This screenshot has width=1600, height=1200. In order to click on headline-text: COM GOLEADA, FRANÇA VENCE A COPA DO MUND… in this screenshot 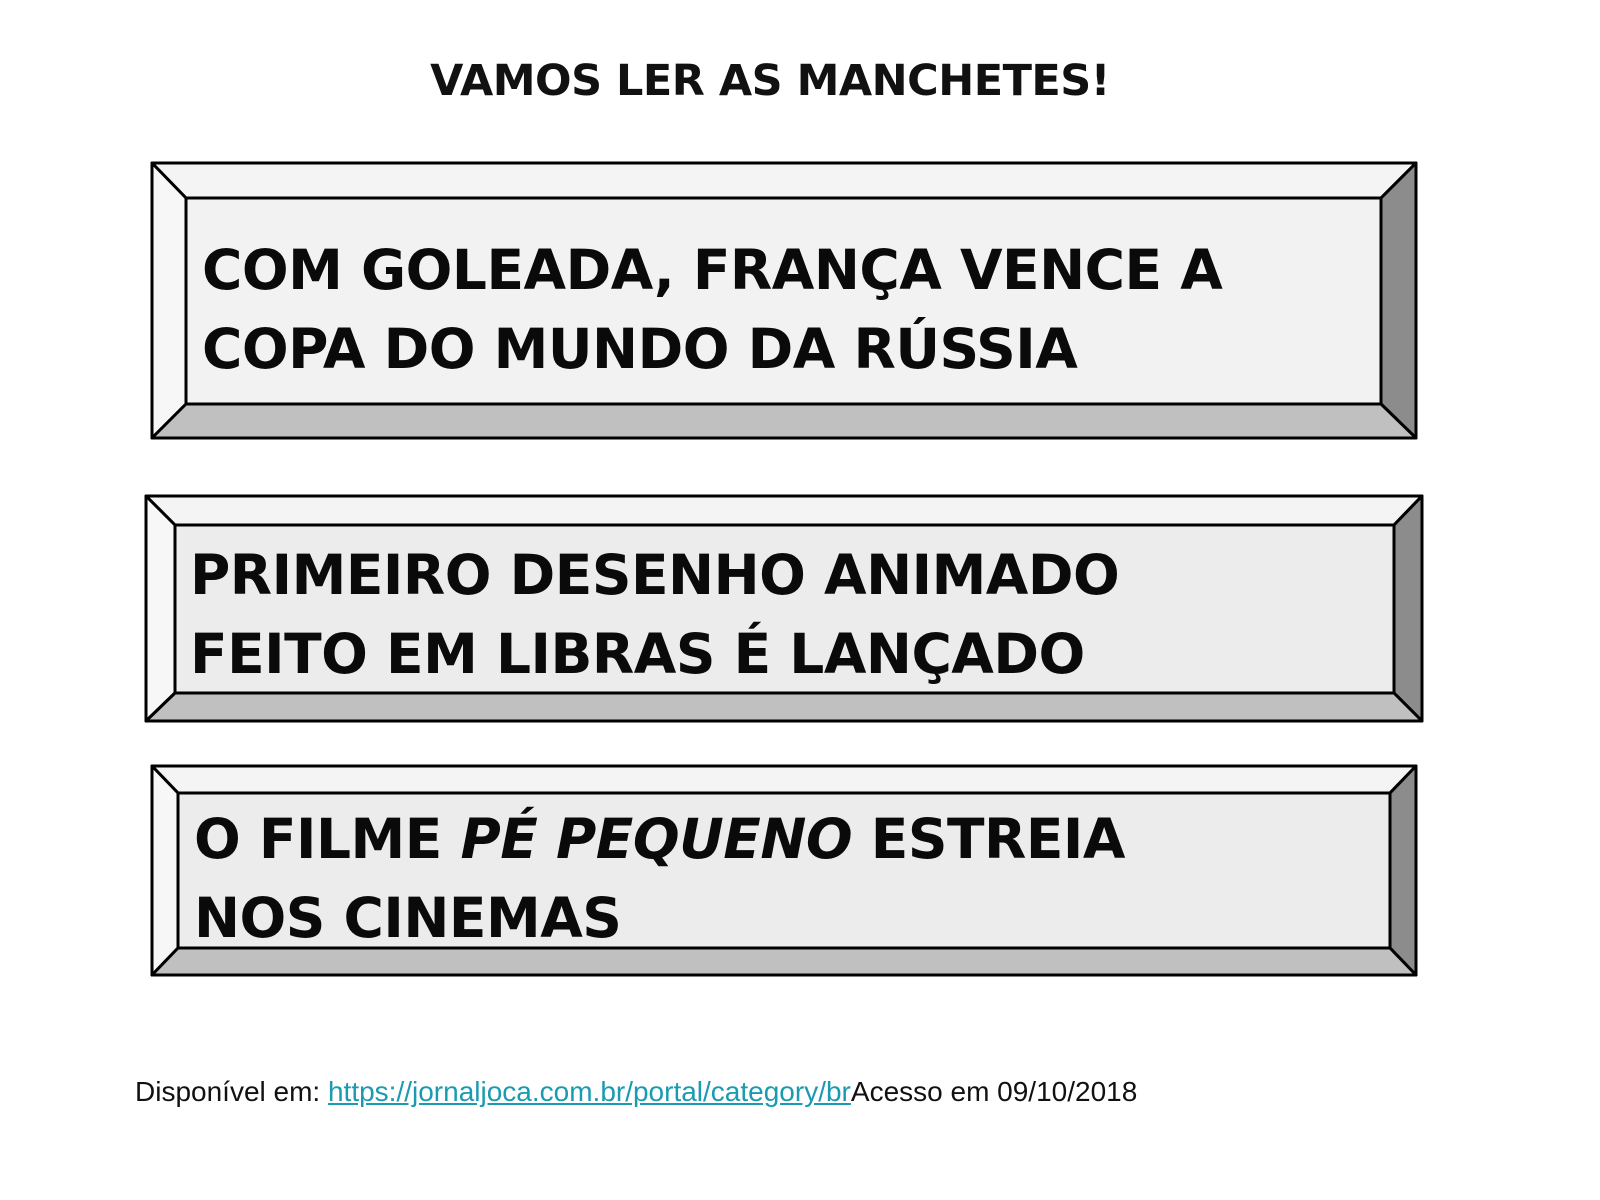, I will do `click(712, 310)`.